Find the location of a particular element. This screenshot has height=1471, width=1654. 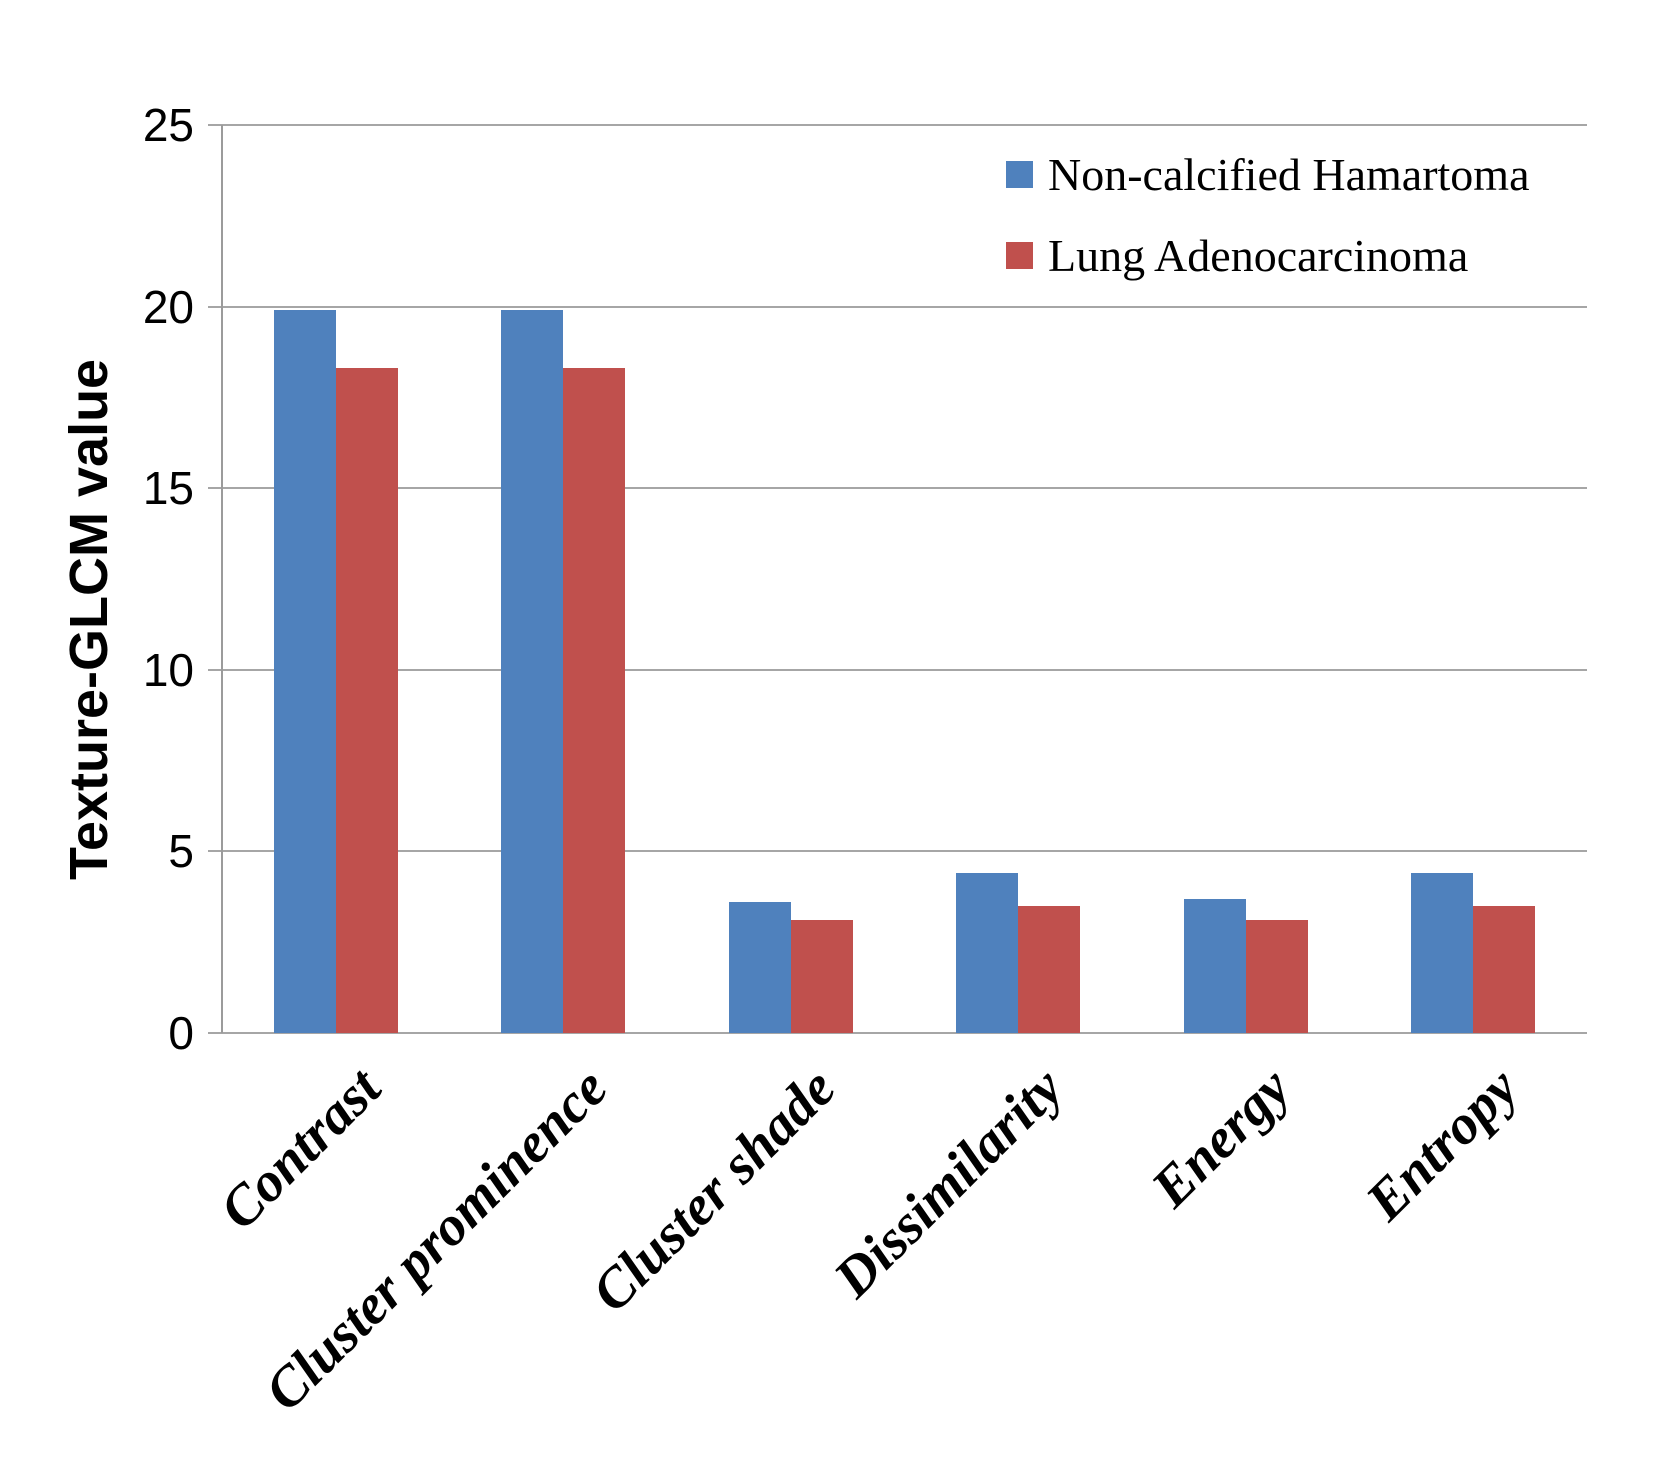

legend-label-hamartoma: Non-calcified Hamartoma is located at coordinates (1289, 174).